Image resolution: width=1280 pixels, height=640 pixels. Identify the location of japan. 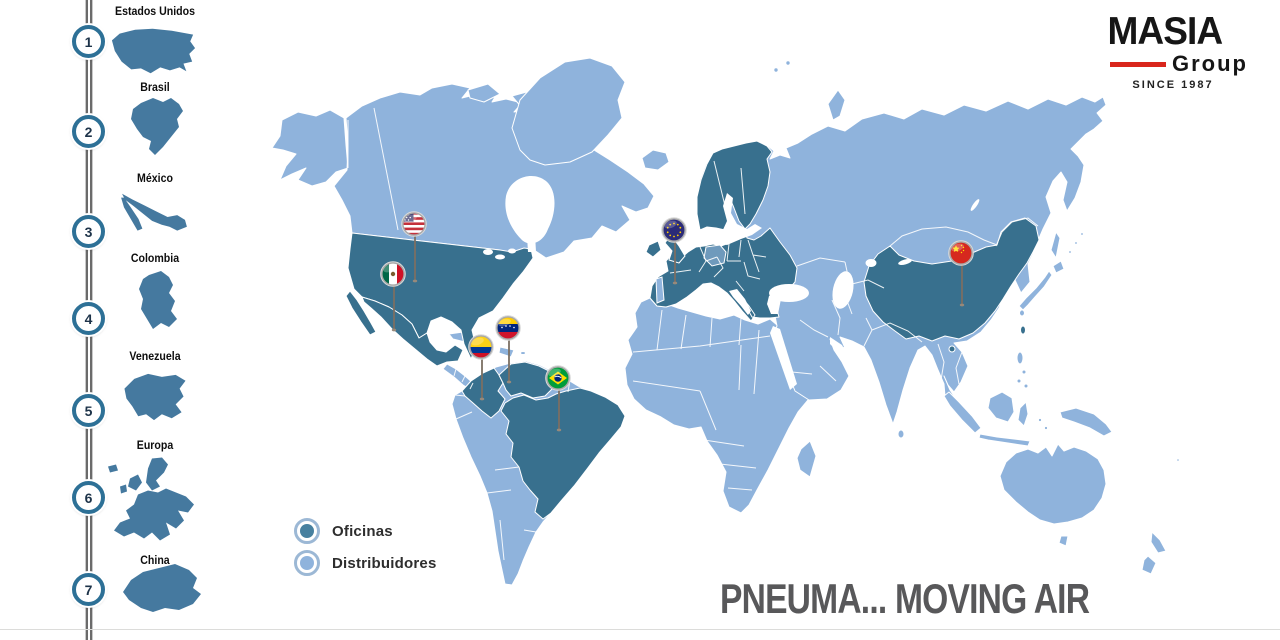
(1058, 267).